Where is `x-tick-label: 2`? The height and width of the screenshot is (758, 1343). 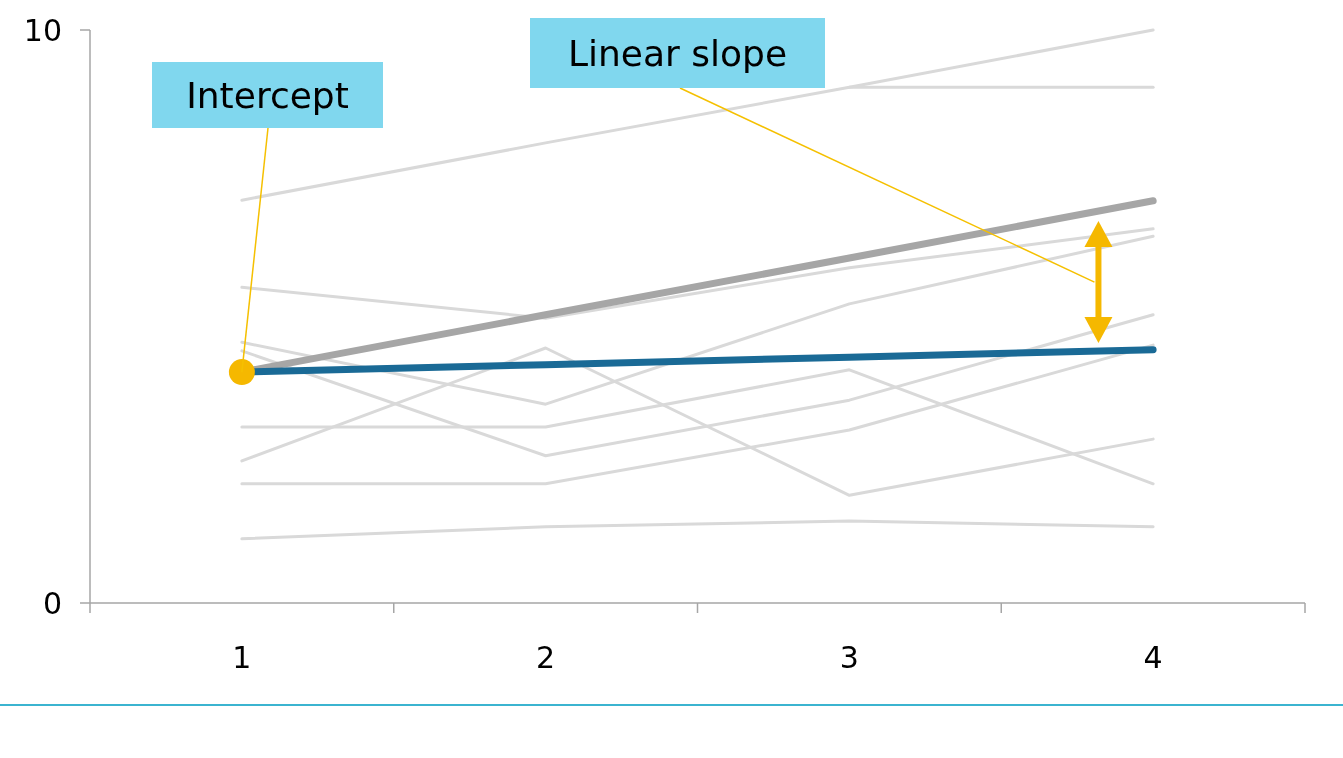
x-tick-label: 2 is located at coordinates (546, 657).